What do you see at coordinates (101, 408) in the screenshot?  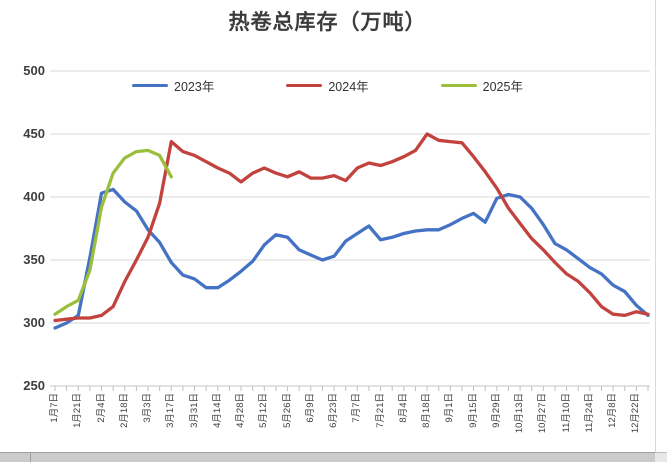 I see `x-axis-label: 2月4日` at bounding box center [101, 408].